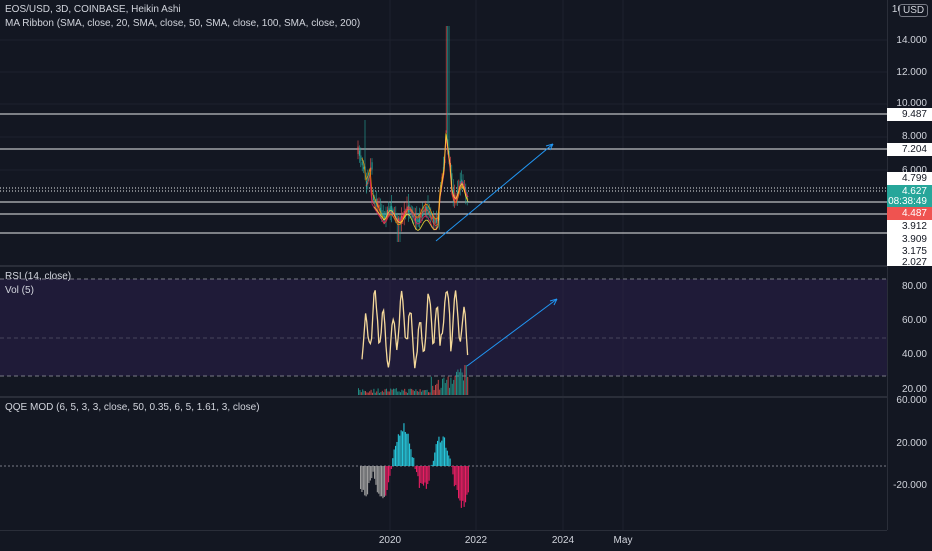 This screenshot has width=932, height=551. Describe the element at coordinates (413, 134) in the screenshot. I see `candlesticks` at that location.